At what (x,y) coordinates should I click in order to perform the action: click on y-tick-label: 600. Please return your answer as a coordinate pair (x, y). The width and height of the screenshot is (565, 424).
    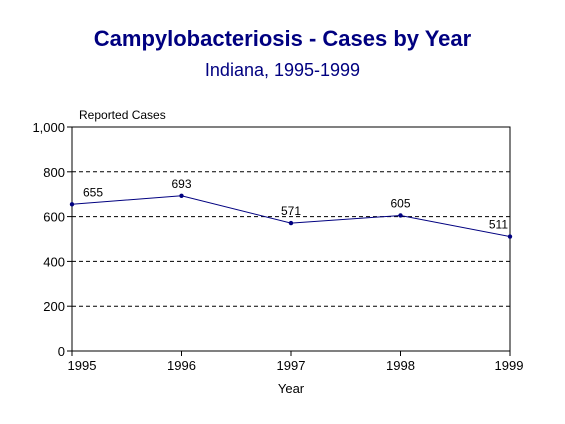
    Looking at the image, I should click on (54, 217).